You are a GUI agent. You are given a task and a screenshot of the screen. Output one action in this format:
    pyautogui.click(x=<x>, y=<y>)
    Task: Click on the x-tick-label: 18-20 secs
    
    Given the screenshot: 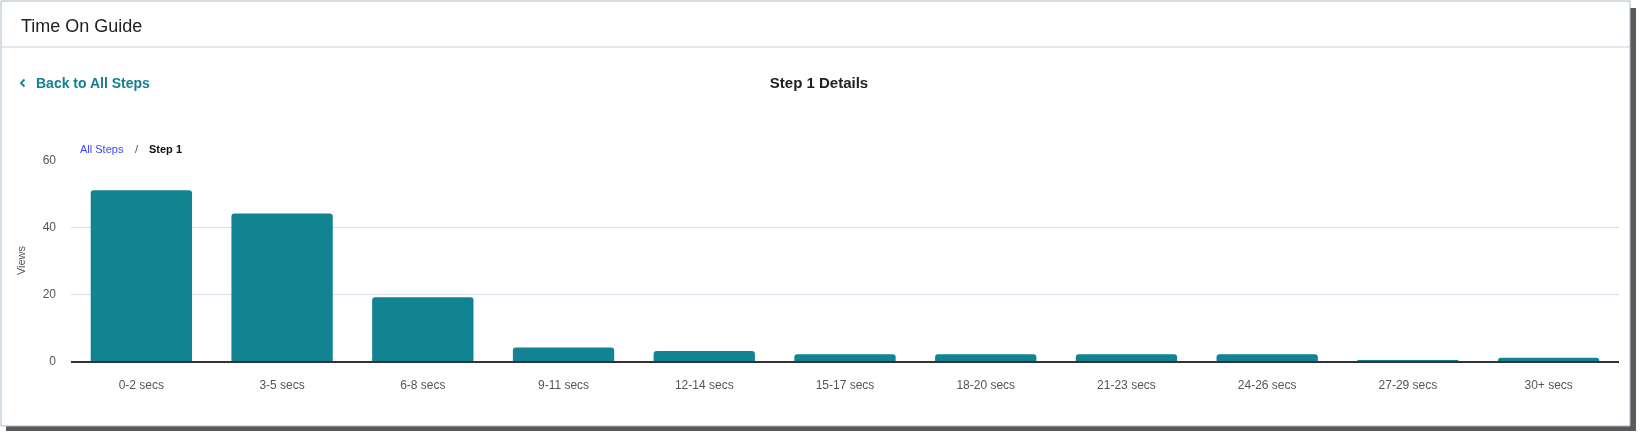 What is the action you would take?
    pyautogui.click(x=986, y=385)
    